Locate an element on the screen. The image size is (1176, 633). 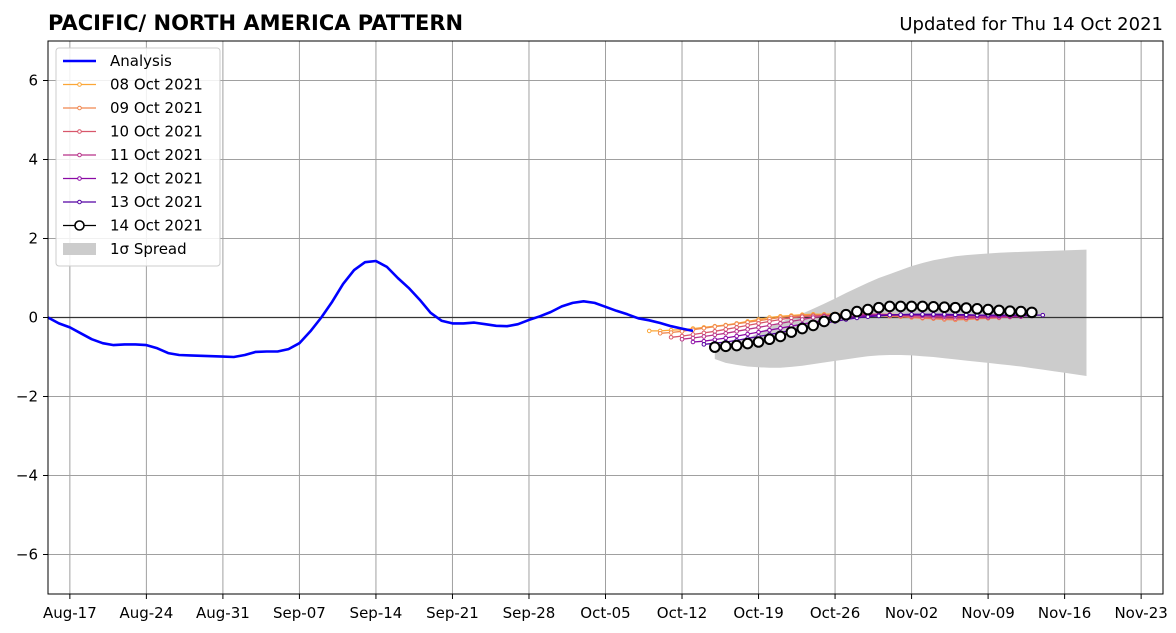
x-tick-label: Oct-12 is located at coordinates (682, 613).